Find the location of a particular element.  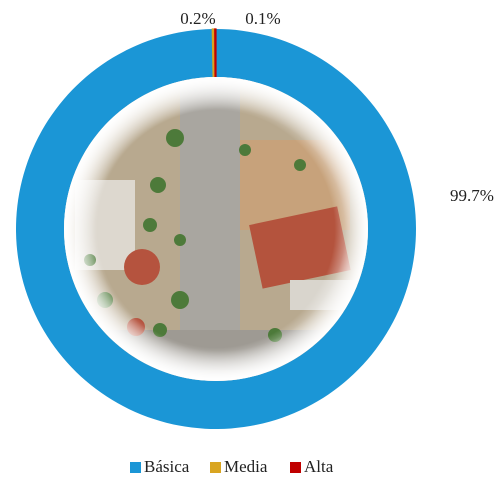

value-label: 0.1% is located at coordinates (262, 18).